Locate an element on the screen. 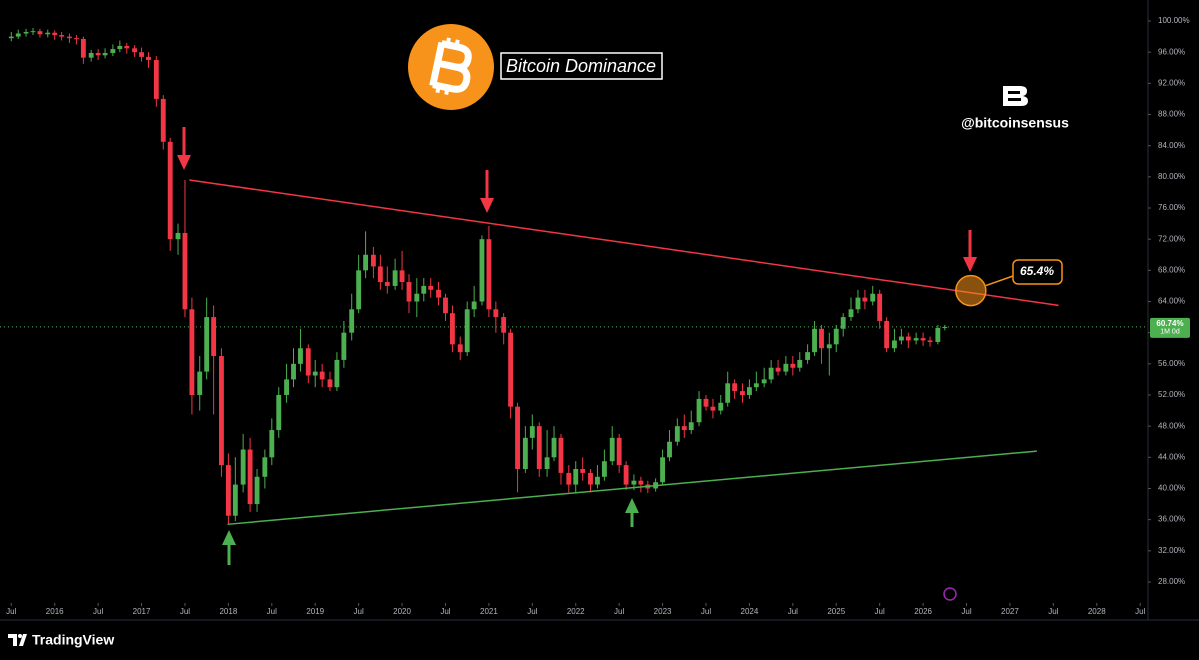 This screenshot has width=1199, height=660. y-tick-label: 40.00% is located at coordinates (1171, 488).